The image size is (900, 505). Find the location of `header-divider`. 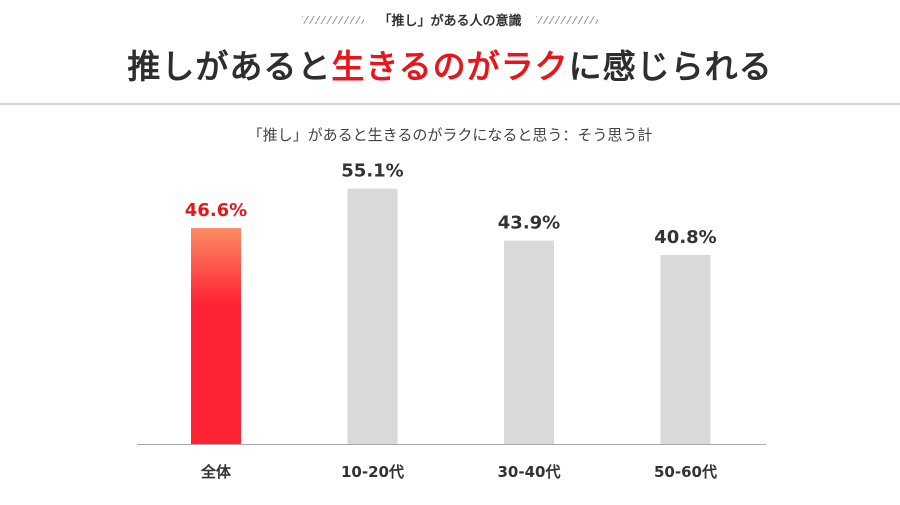

header-divider is located at coordinates (450, 104).